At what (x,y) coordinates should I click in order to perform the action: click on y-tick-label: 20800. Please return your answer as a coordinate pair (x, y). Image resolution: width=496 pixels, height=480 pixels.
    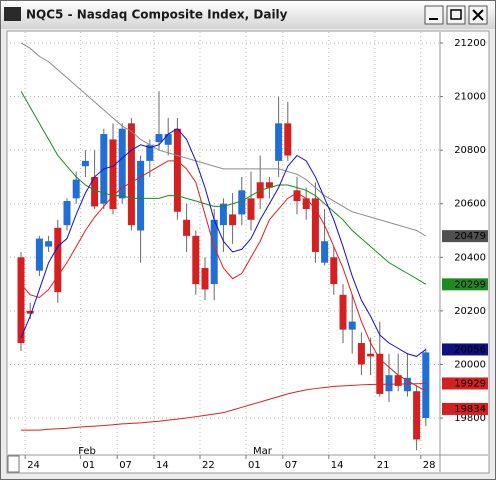
    Looking at the image, I should click on (470, 150).